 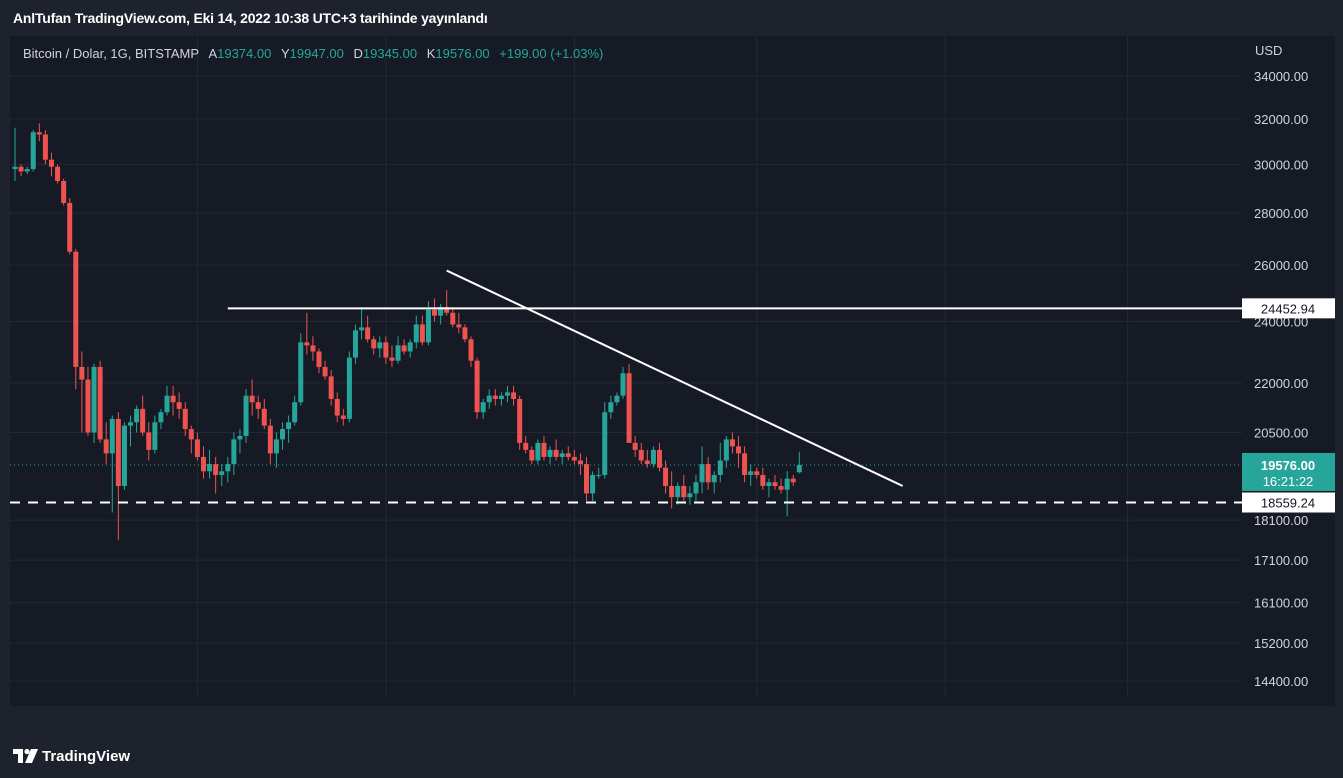 I want to click on price-tick-label: 34000.00, so click(x=1281, y=76).